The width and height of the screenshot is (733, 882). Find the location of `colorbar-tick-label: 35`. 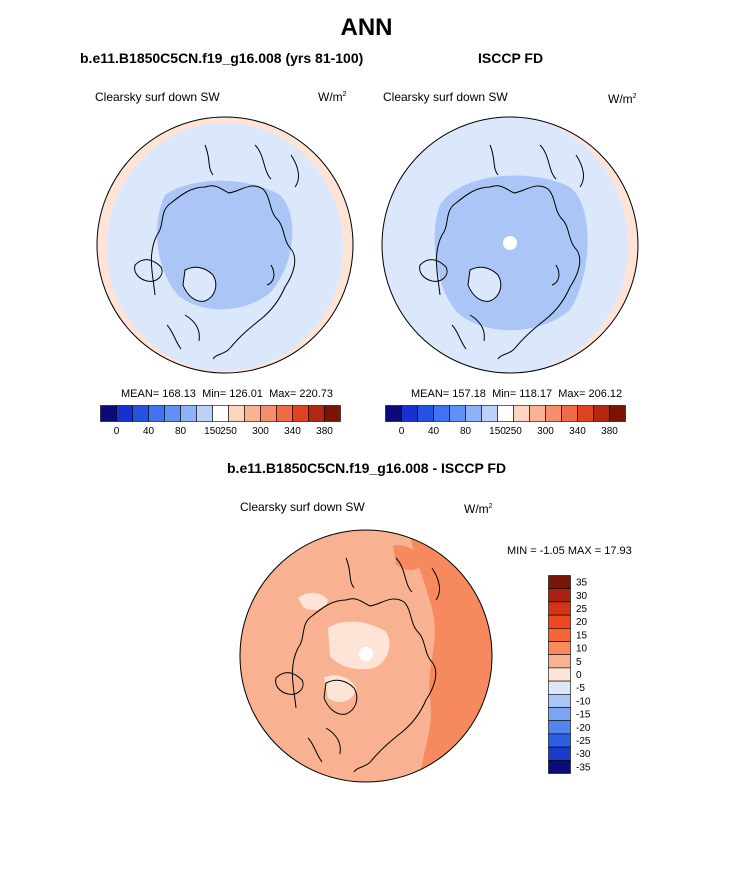

colorbar-tick-label: 35 is located at coordinates (582, 583).